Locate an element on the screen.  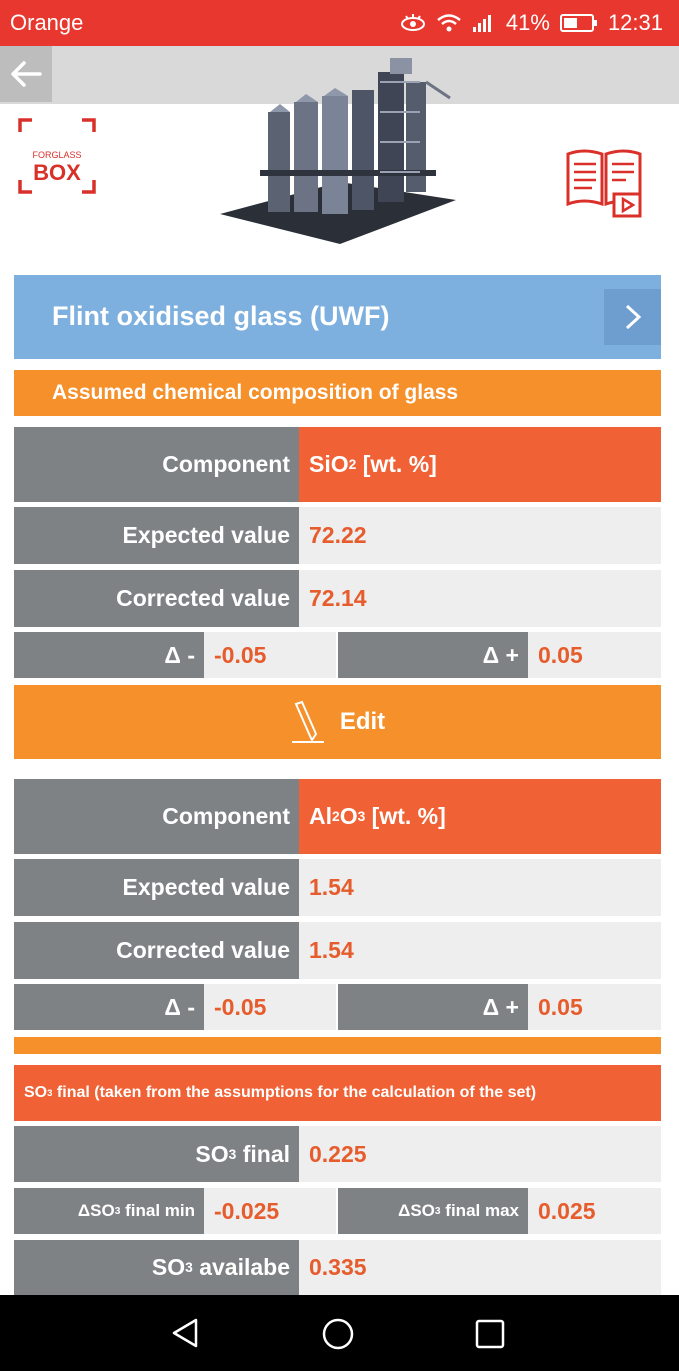
corrected-value: 1.54 is located at coordinates (480, 950).